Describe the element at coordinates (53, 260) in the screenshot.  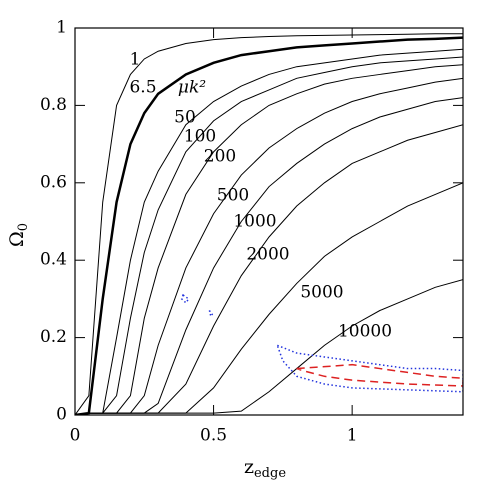
I see `y-tick-label: 0.4` at that location.